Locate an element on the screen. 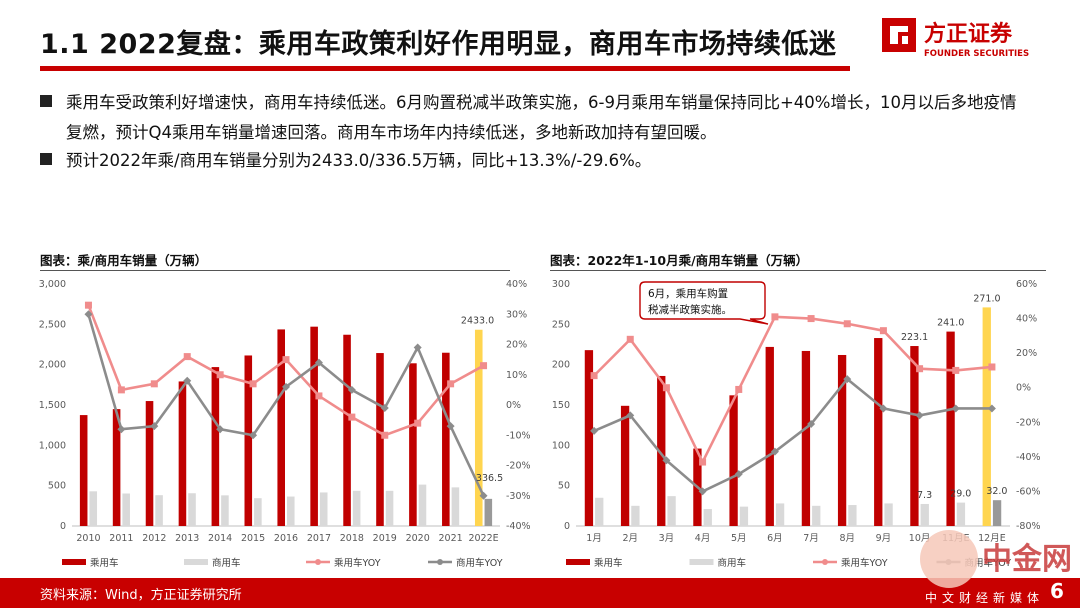 This screenshot has width=1080, height=608. legend-label: 乘用车YOY is located at coordinates (864, 563).